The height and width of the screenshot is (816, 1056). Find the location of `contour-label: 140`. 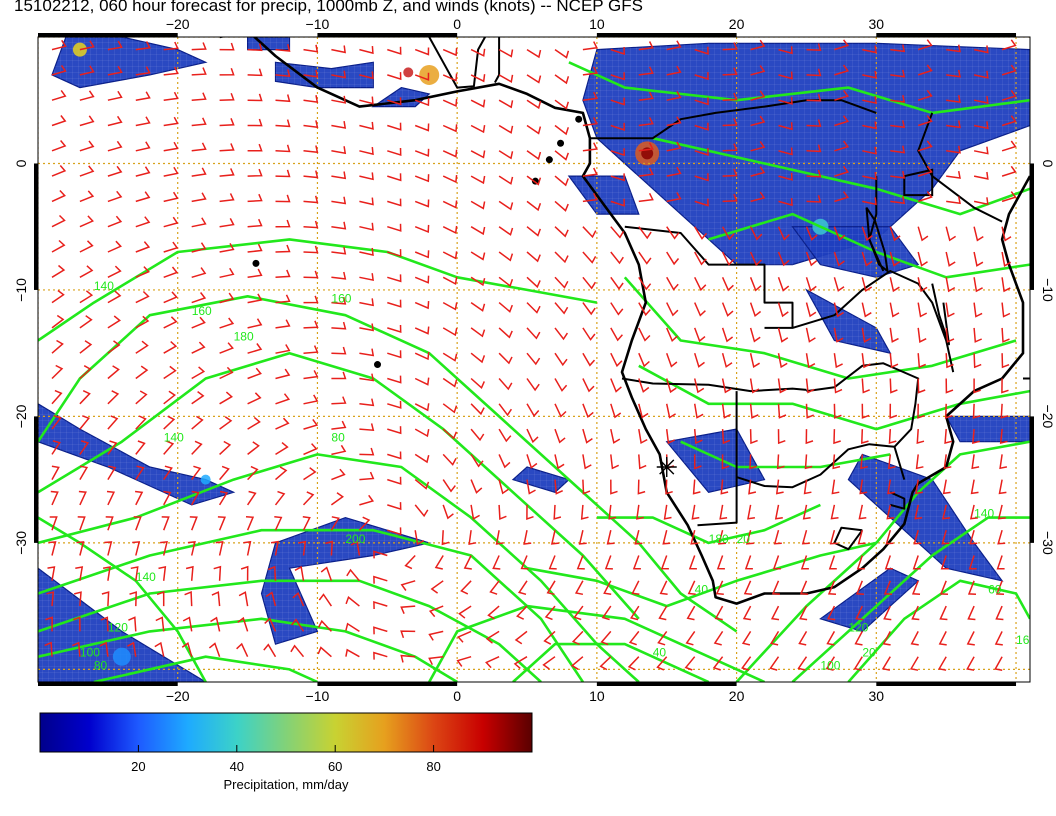

contour-label: 140 is located at coordinates (146, 577).